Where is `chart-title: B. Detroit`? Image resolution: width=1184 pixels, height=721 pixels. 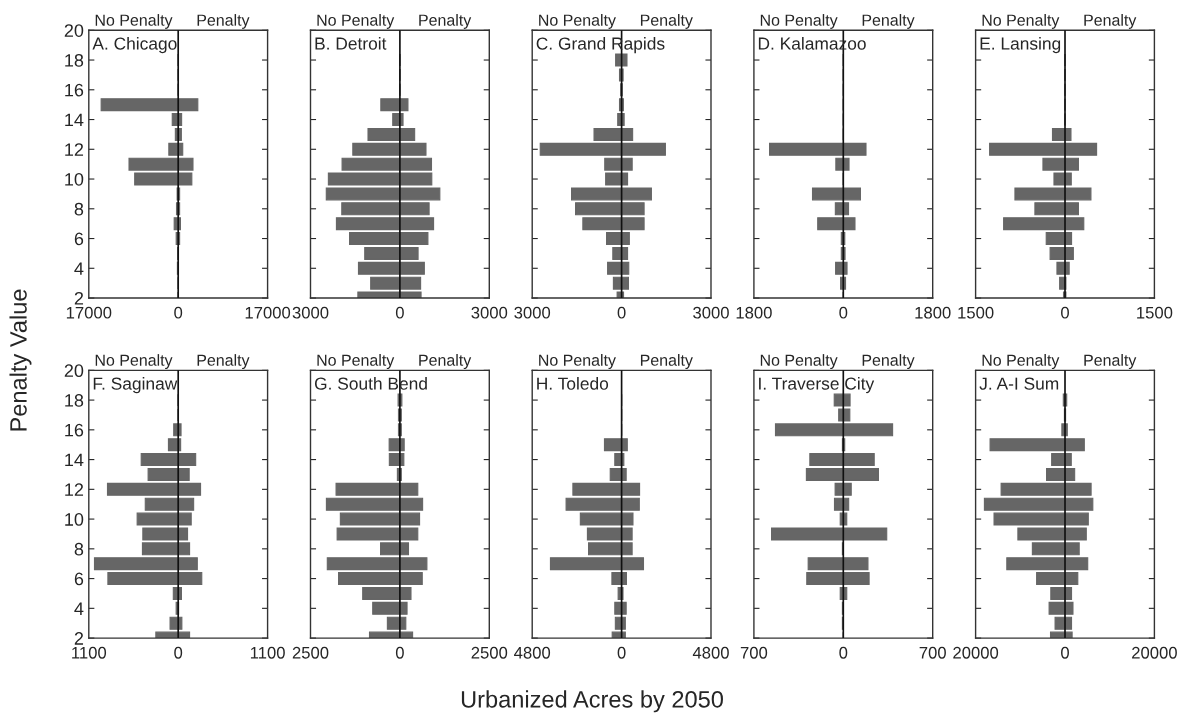 chart-title: B. Detroit is located at coordinates (351, 43).